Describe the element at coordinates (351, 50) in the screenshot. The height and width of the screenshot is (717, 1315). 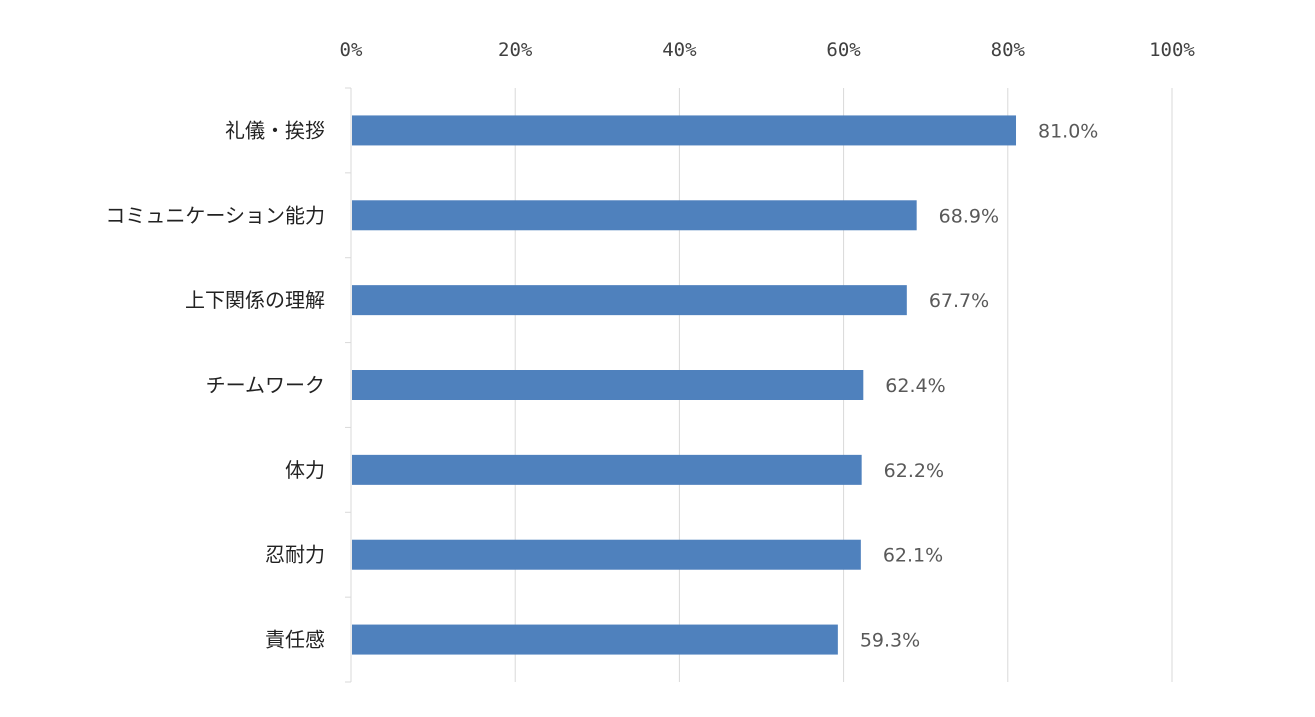
I see `x-tick-label: 0%` at that location.